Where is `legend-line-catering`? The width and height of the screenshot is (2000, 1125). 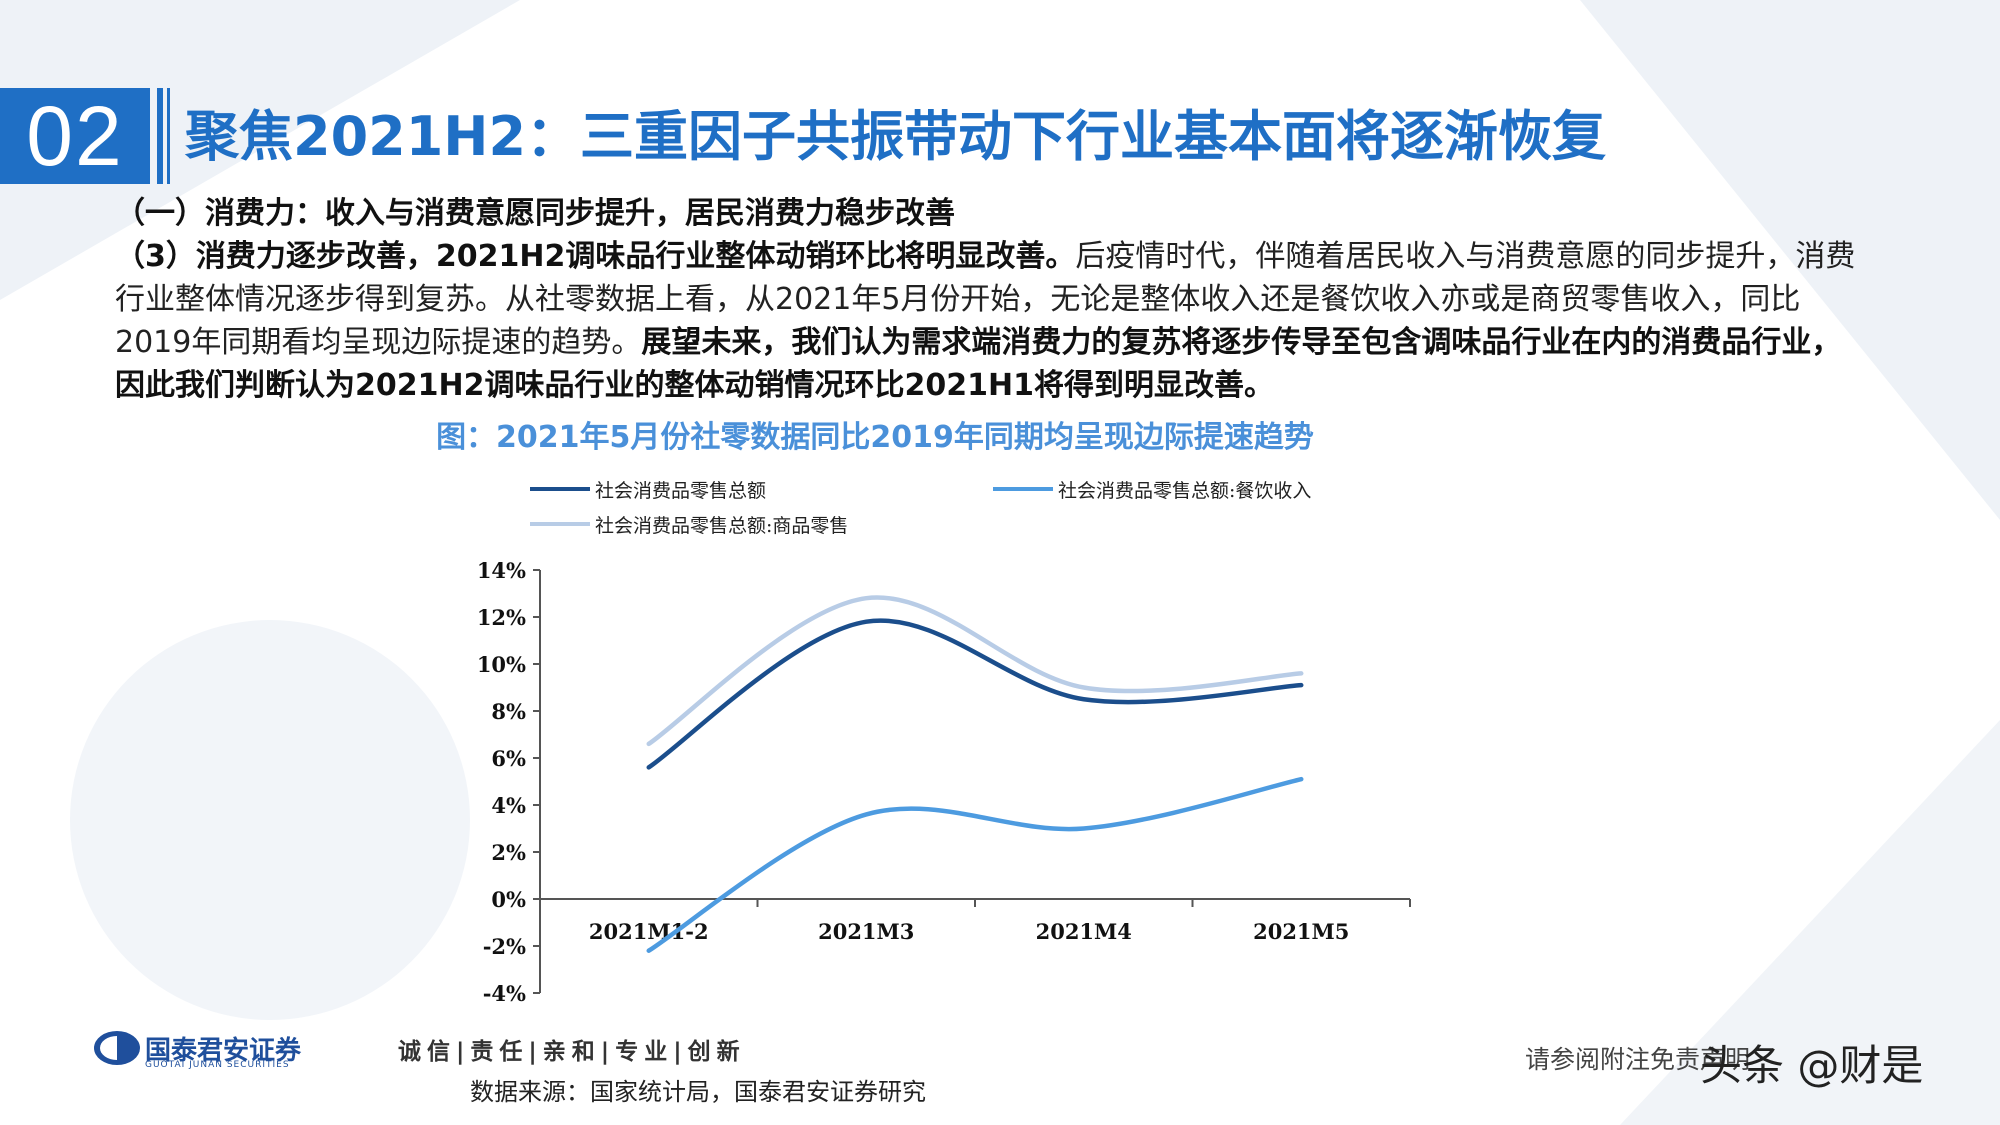 legend-line-catering is located at coordinates (1023, 489).